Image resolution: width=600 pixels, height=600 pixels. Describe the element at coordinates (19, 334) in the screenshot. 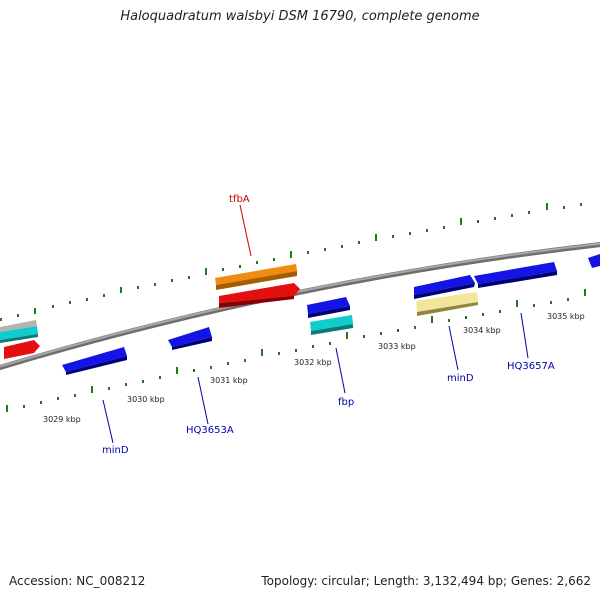

I see `gene-feature-left-cyan` at that location.